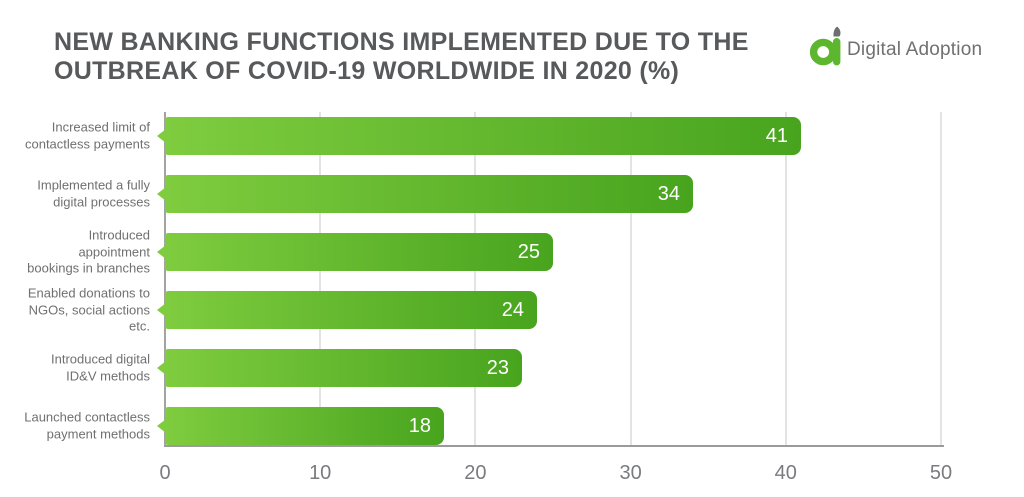 The width and height of the screenshot is (1024, 497). What do you see at coordinates (359, 252) in the screenshot?
I see `bar-25: 25` at bounding box center [359, 252].